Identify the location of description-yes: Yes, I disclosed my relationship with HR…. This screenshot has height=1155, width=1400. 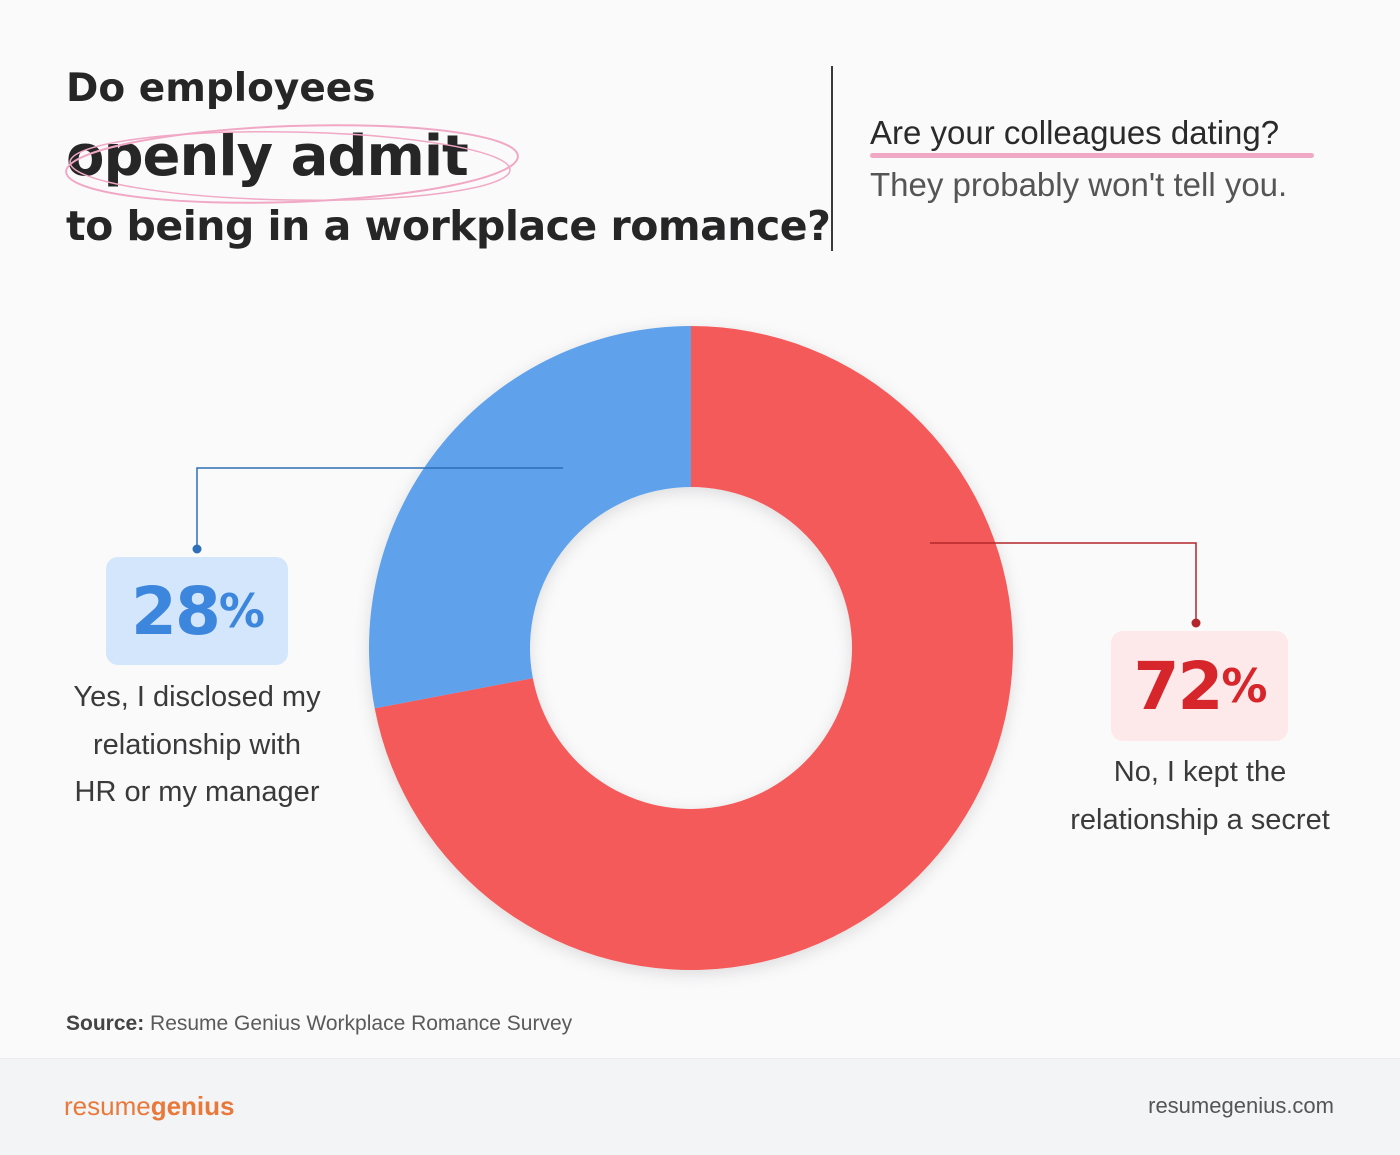
(197, 745).